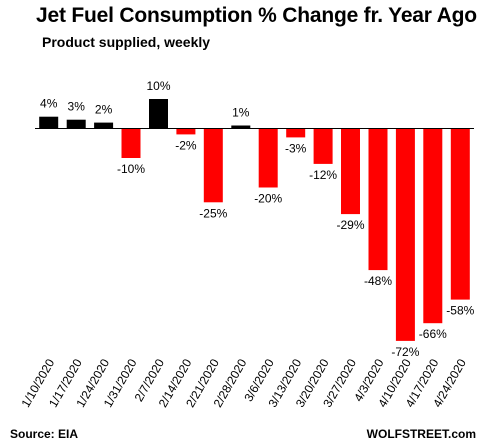 This screenshot has width=484, height=448. I want to click on bar-1/31/2020, so click(131, 143).